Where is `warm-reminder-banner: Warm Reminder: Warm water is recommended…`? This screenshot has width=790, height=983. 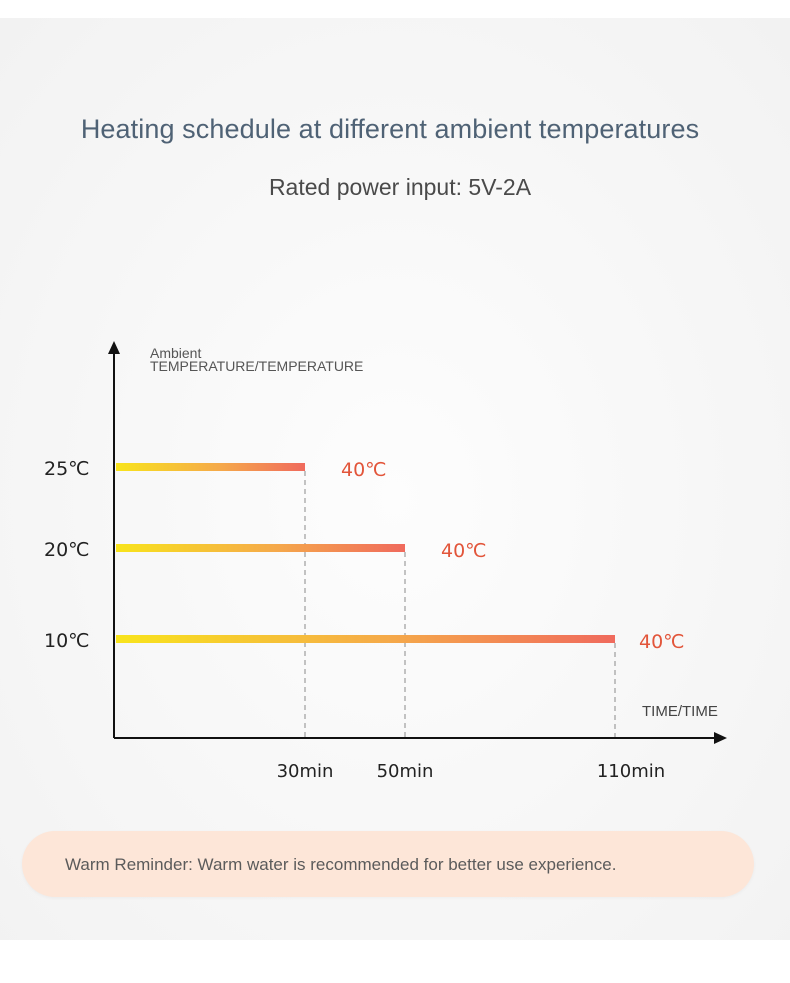 warm-reminder-banner: Warm Reminder: Warm water is recommended… is located at coordinates (388, 864).